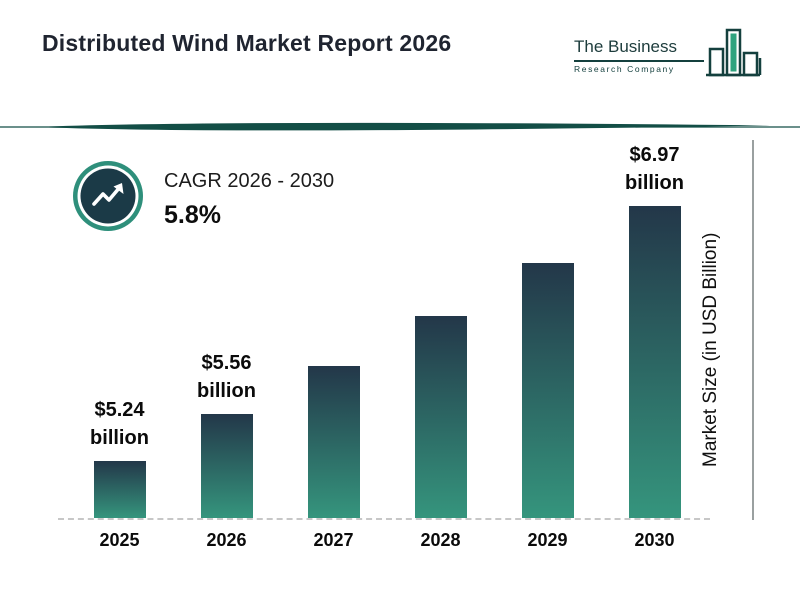  I want to click on bar-group: $6.97 billion, so click(654, 329).